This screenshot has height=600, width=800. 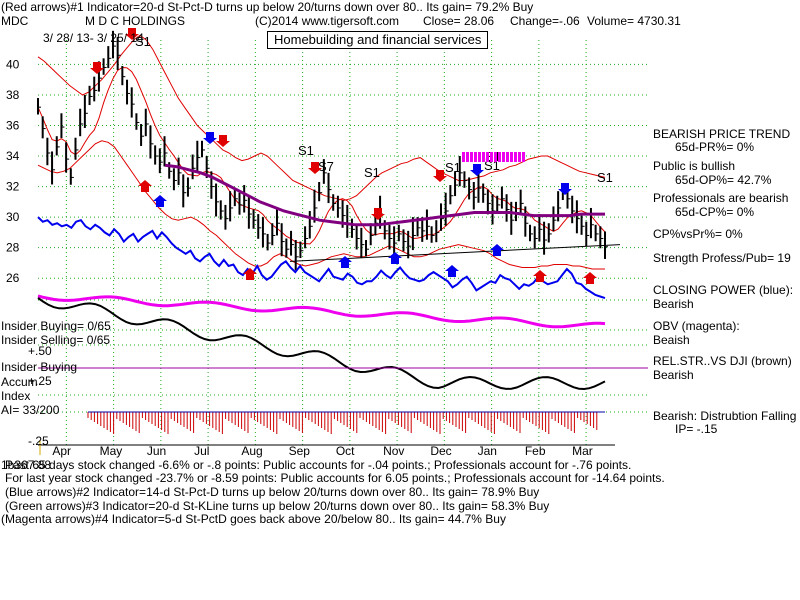 What do you see at coordinates (673, 304) in the screenshot?
I see `closing-power-value: Bearish` at bounding box center [673, 304].